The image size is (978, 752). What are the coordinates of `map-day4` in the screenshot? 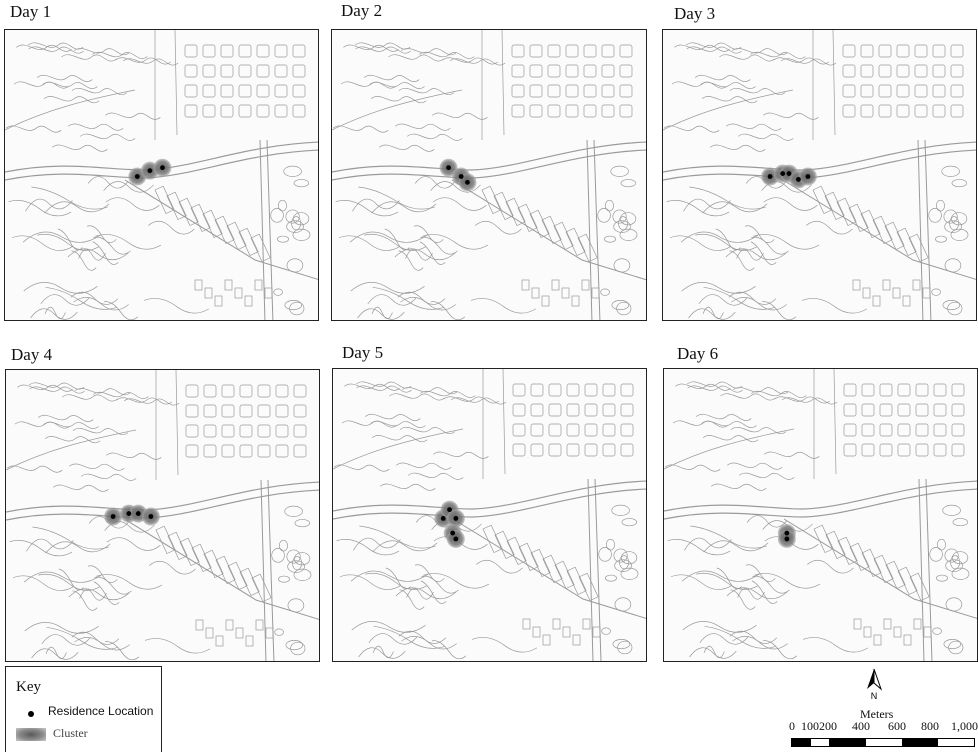 It's located at (162, 515).